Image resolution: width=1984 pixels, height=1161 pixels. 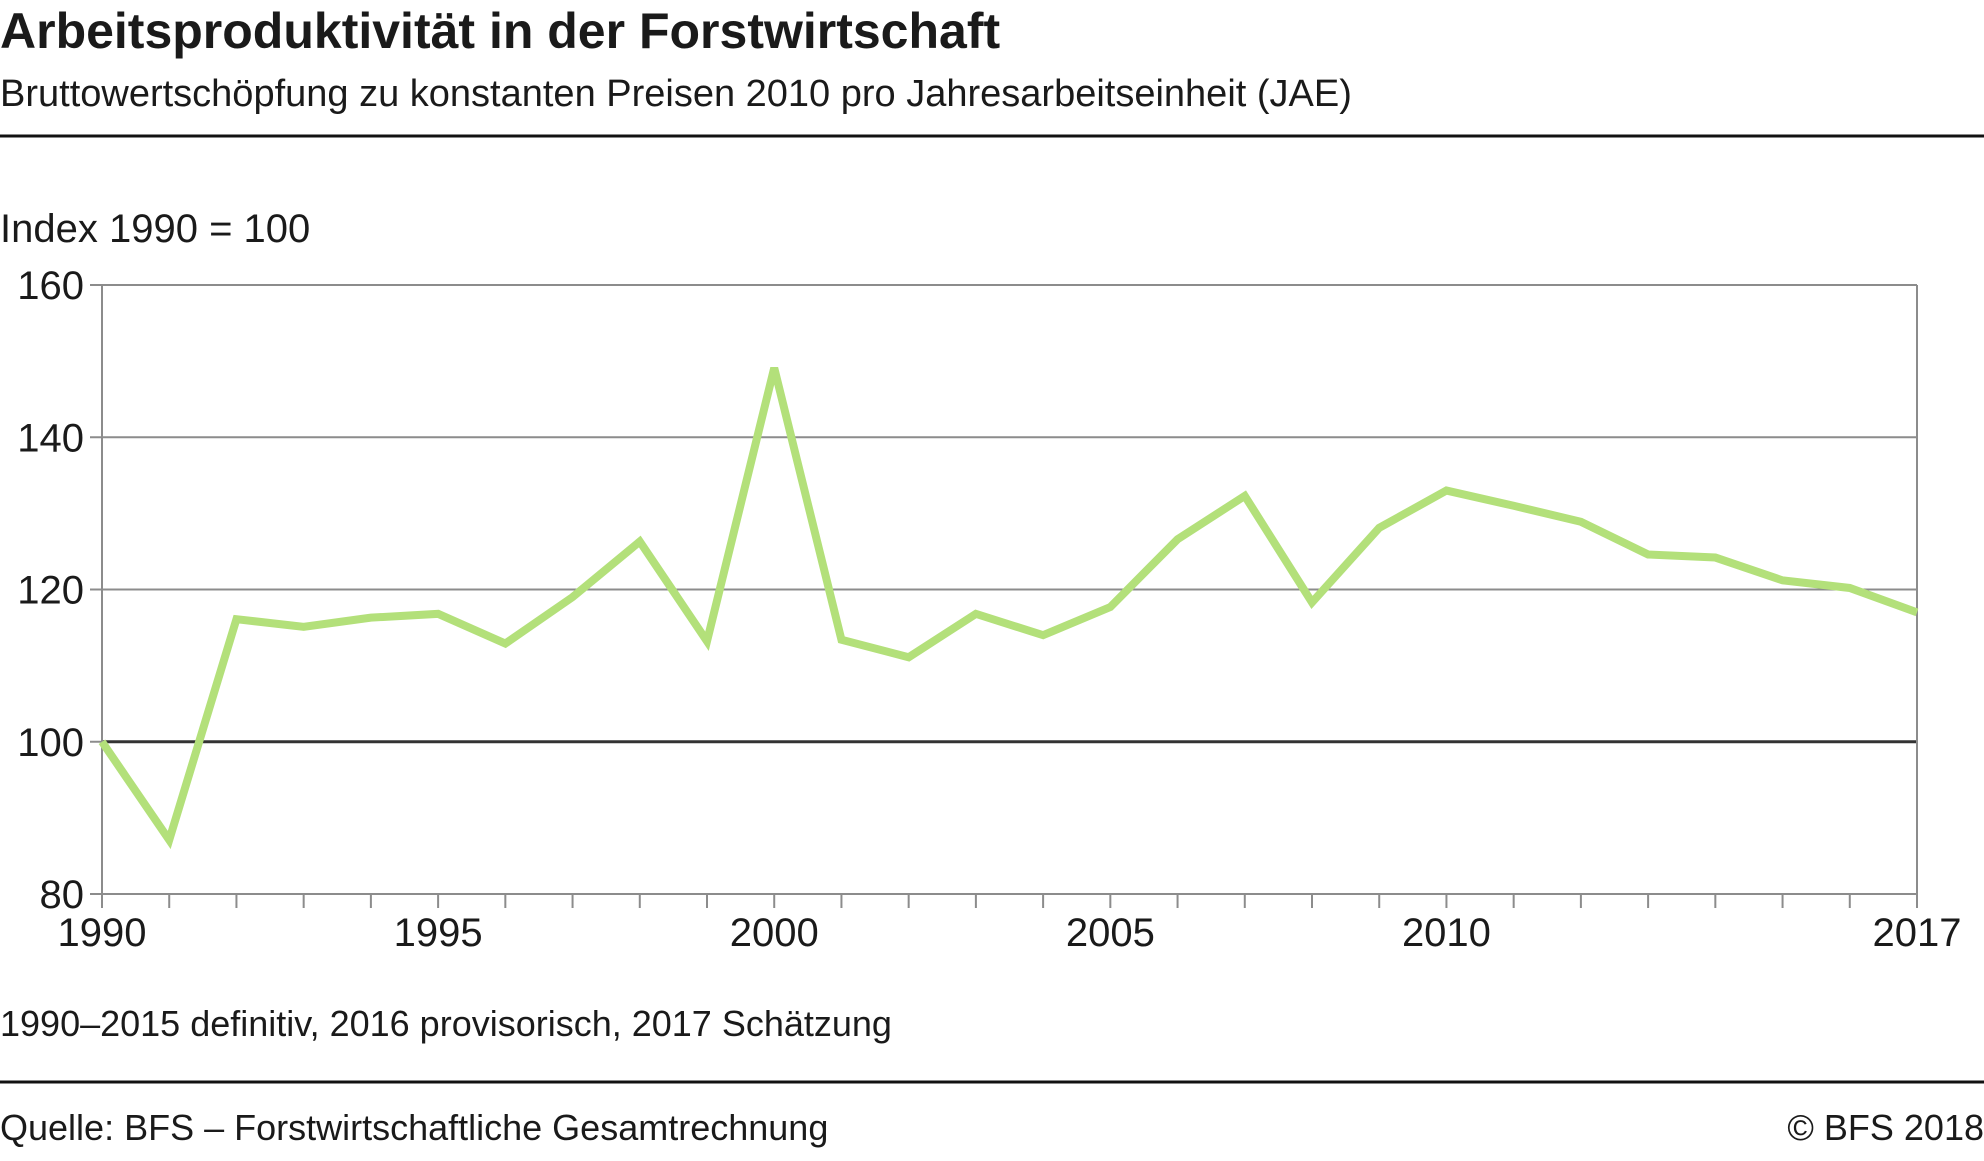 What do you see at coordinates (155, 229) in the screenshot?
I see `y-axis-label: Index 1990 = 100` at bounding box center [155, 229].